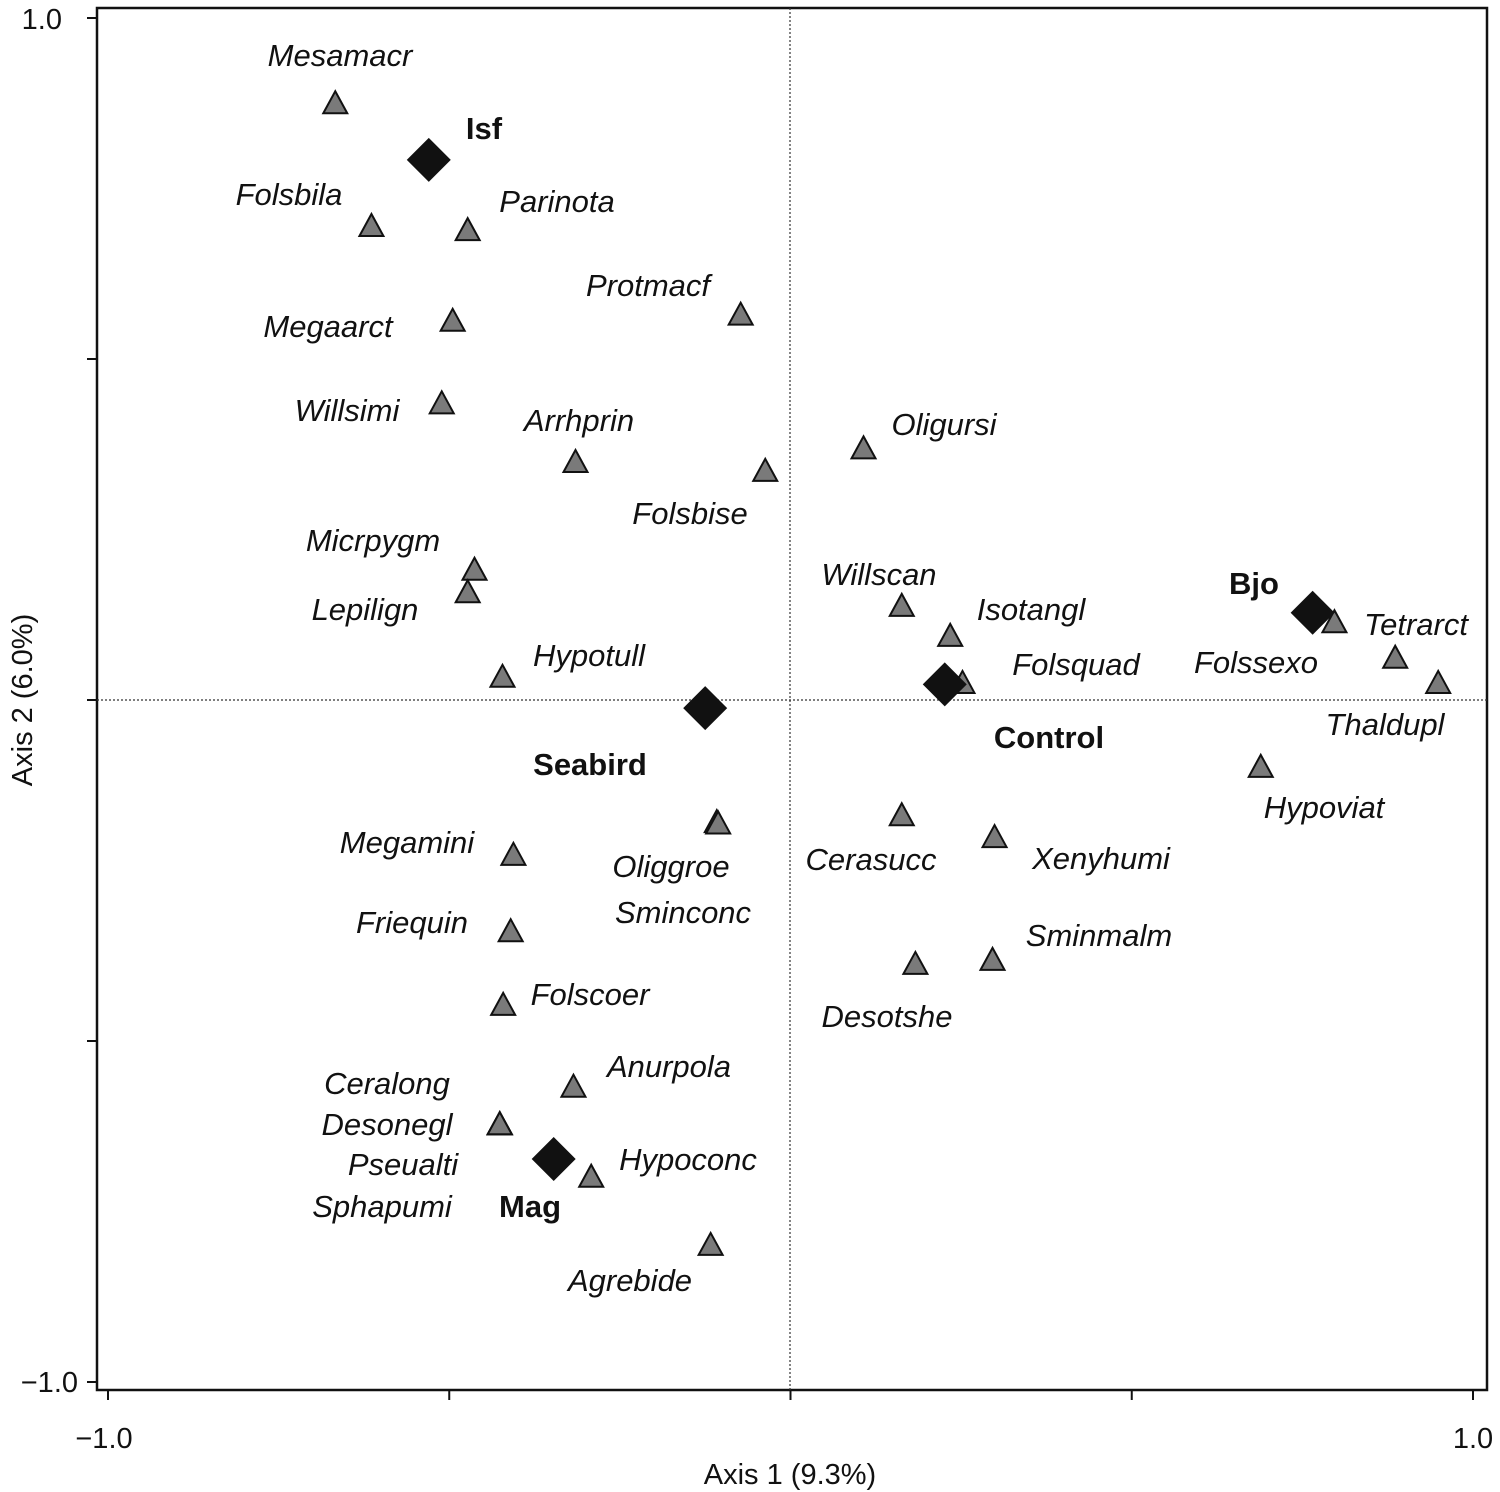  What do you see at coordinates (513, 853) in the screenshot?
I see `species-point-megamini` at bounding box center [513, 853].